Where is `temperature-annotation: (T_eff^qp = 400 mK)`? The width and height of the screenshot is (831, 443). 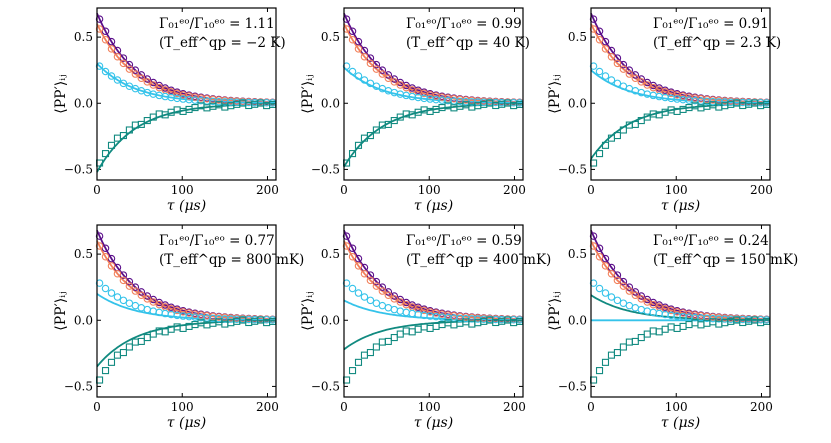 temperature-annotation: (T_eff^qp = 400 mK) is located at coordinates (478, 260).